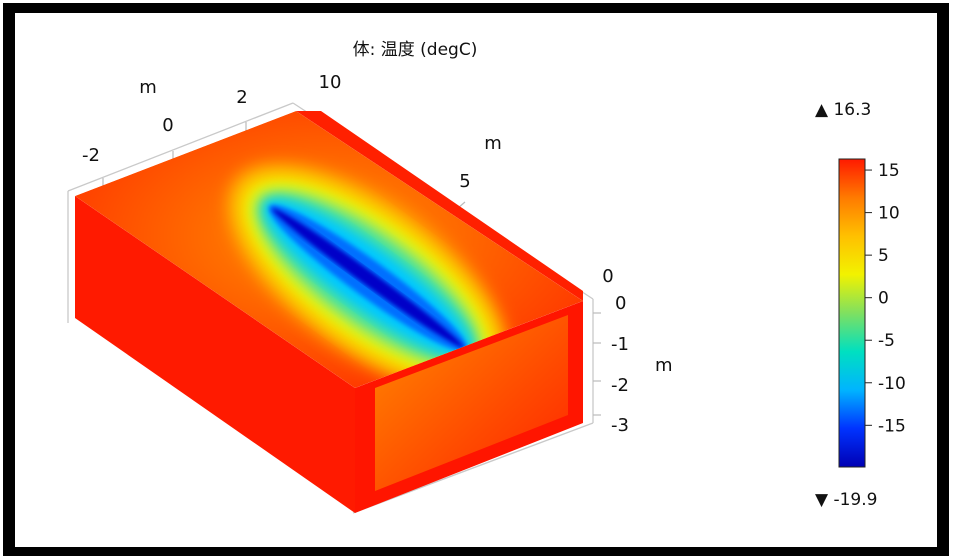 The image size is (956, 560). What do you see at coordinates (167, 125) in the screenshot?
I see `x-tick-label: 0` at bounding box center [167, 125].